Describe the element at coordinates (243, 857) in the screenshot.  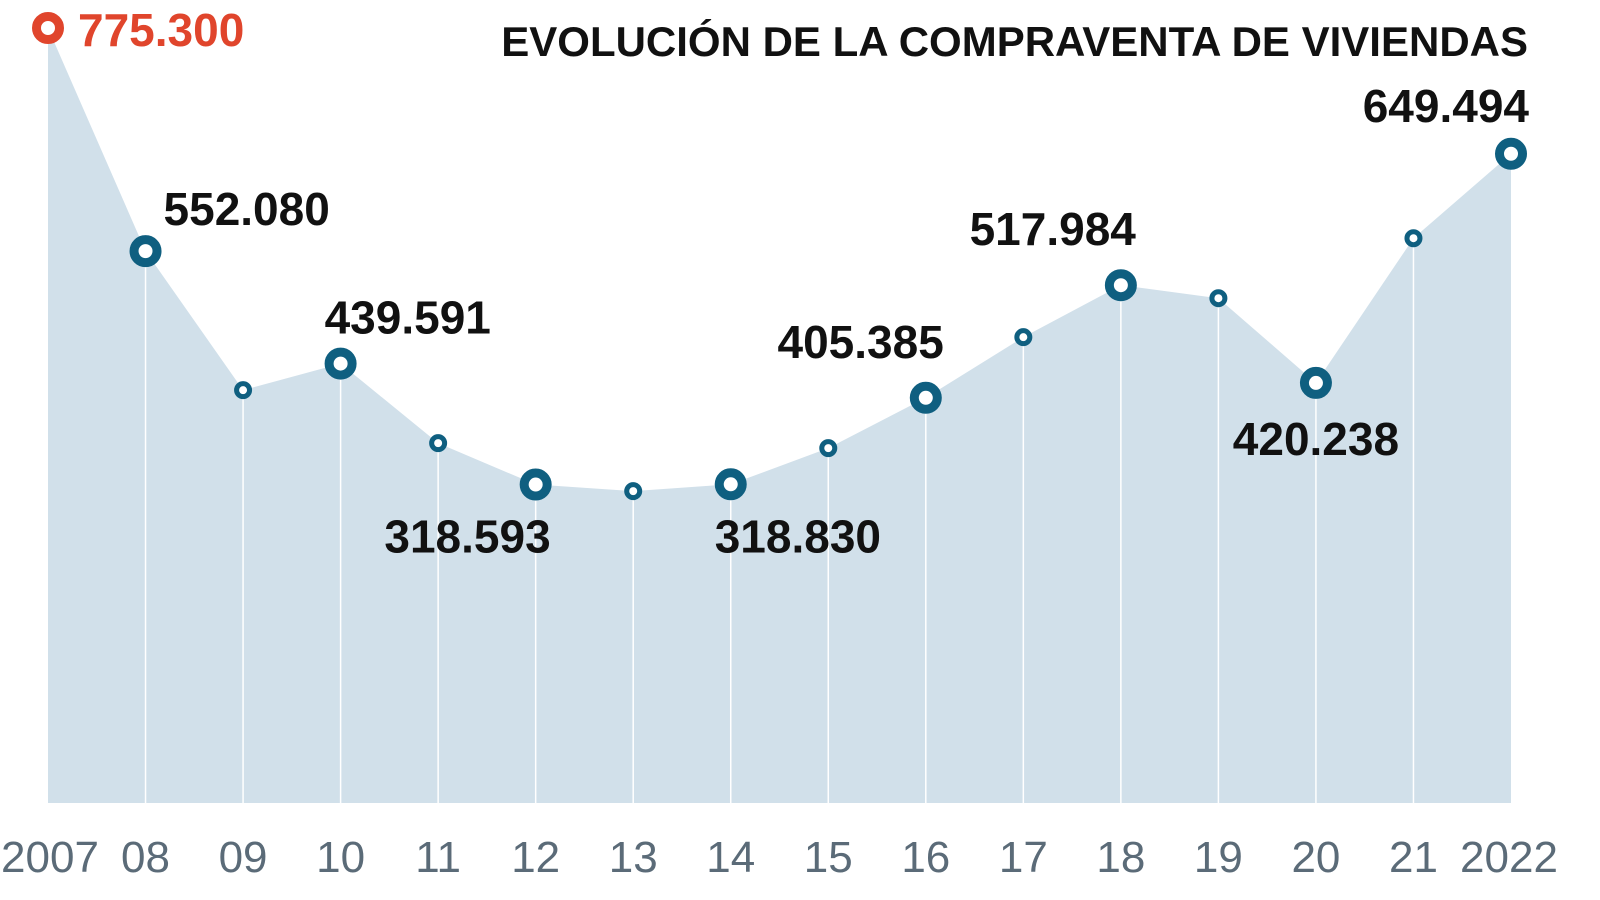
I see `x-tick-label: 09` at that location.